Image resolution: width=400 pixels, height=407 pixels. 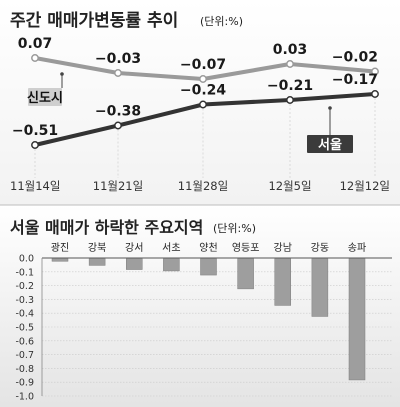 I want to click on category-label: 강동, so click(x=320, y=248).